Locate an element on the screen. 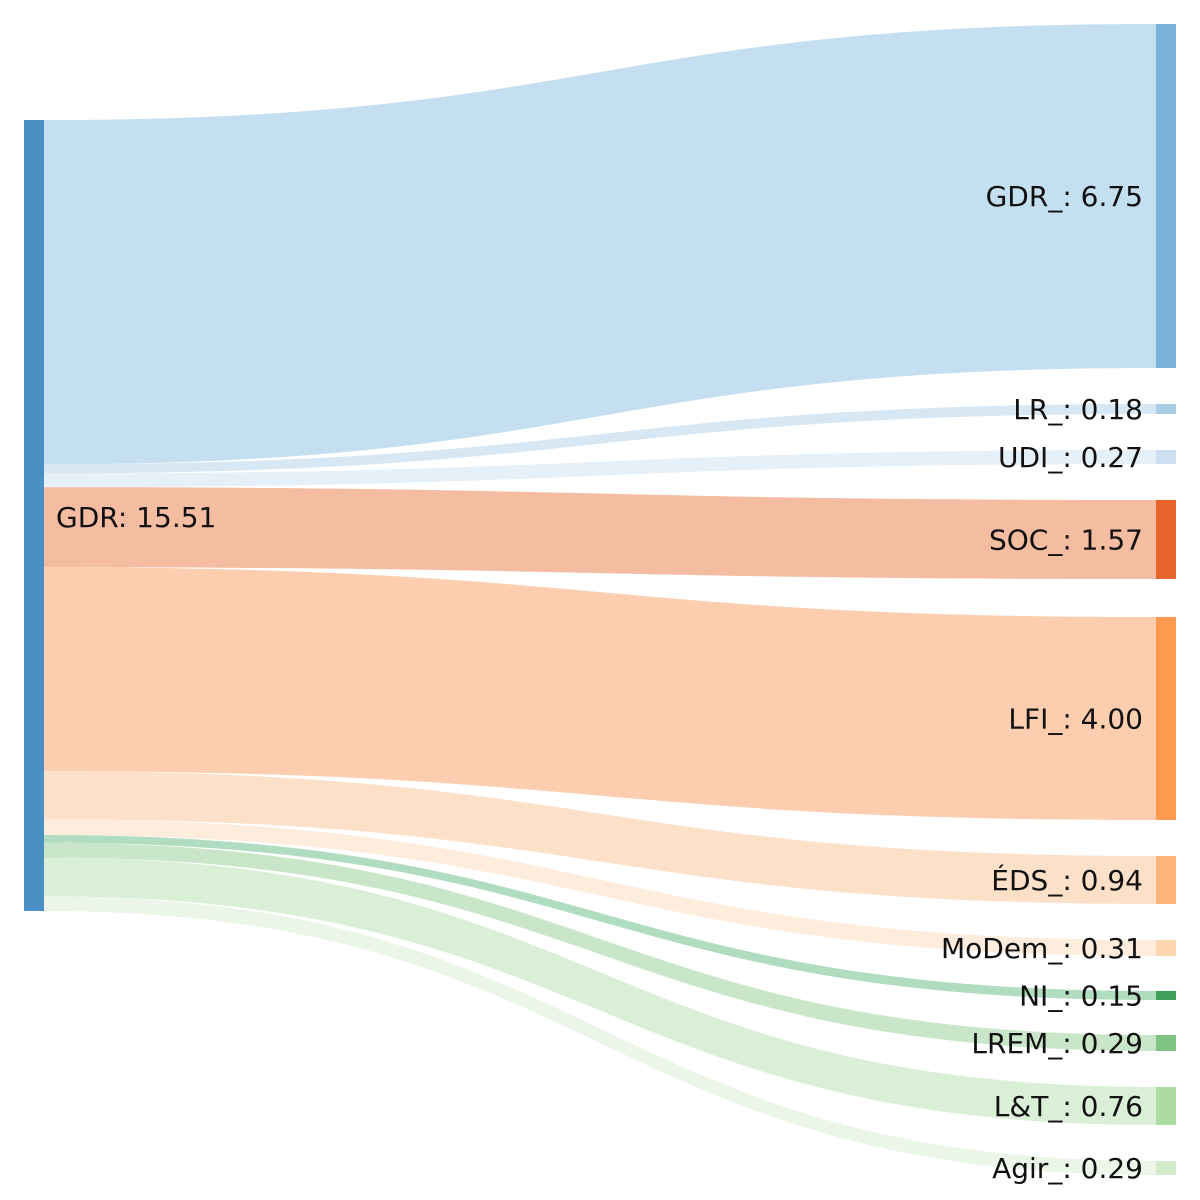  node-gdr is located at coordinates (34, 515).